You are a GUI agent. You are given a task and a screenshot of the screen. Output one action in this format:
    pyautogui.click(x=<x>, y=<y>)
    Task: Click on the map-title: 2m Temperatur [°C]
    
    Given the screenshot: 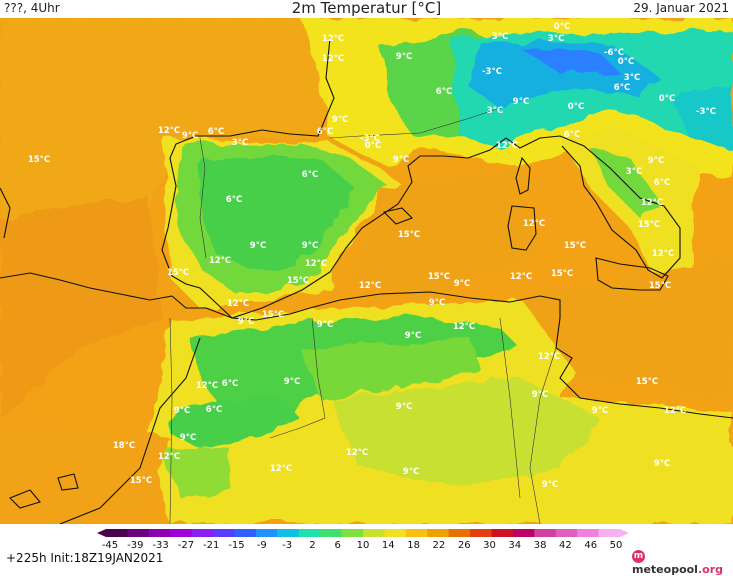 What is the action you would take?
    pyautogui.click(x=366, y=8)
    